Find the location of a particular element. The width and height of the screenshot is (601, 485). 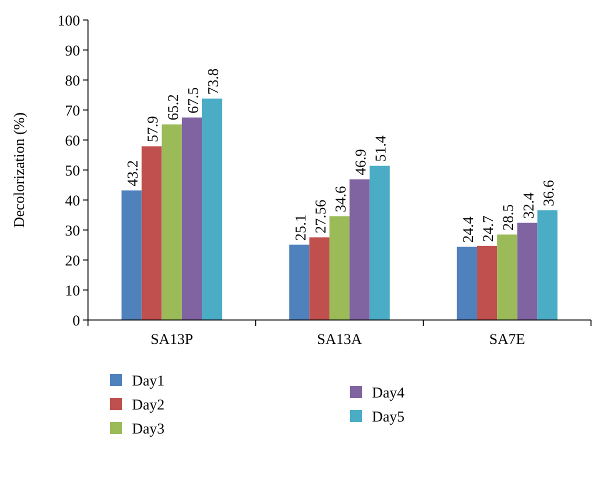

data-label: 43.2 is located at coordinates (134, 173).